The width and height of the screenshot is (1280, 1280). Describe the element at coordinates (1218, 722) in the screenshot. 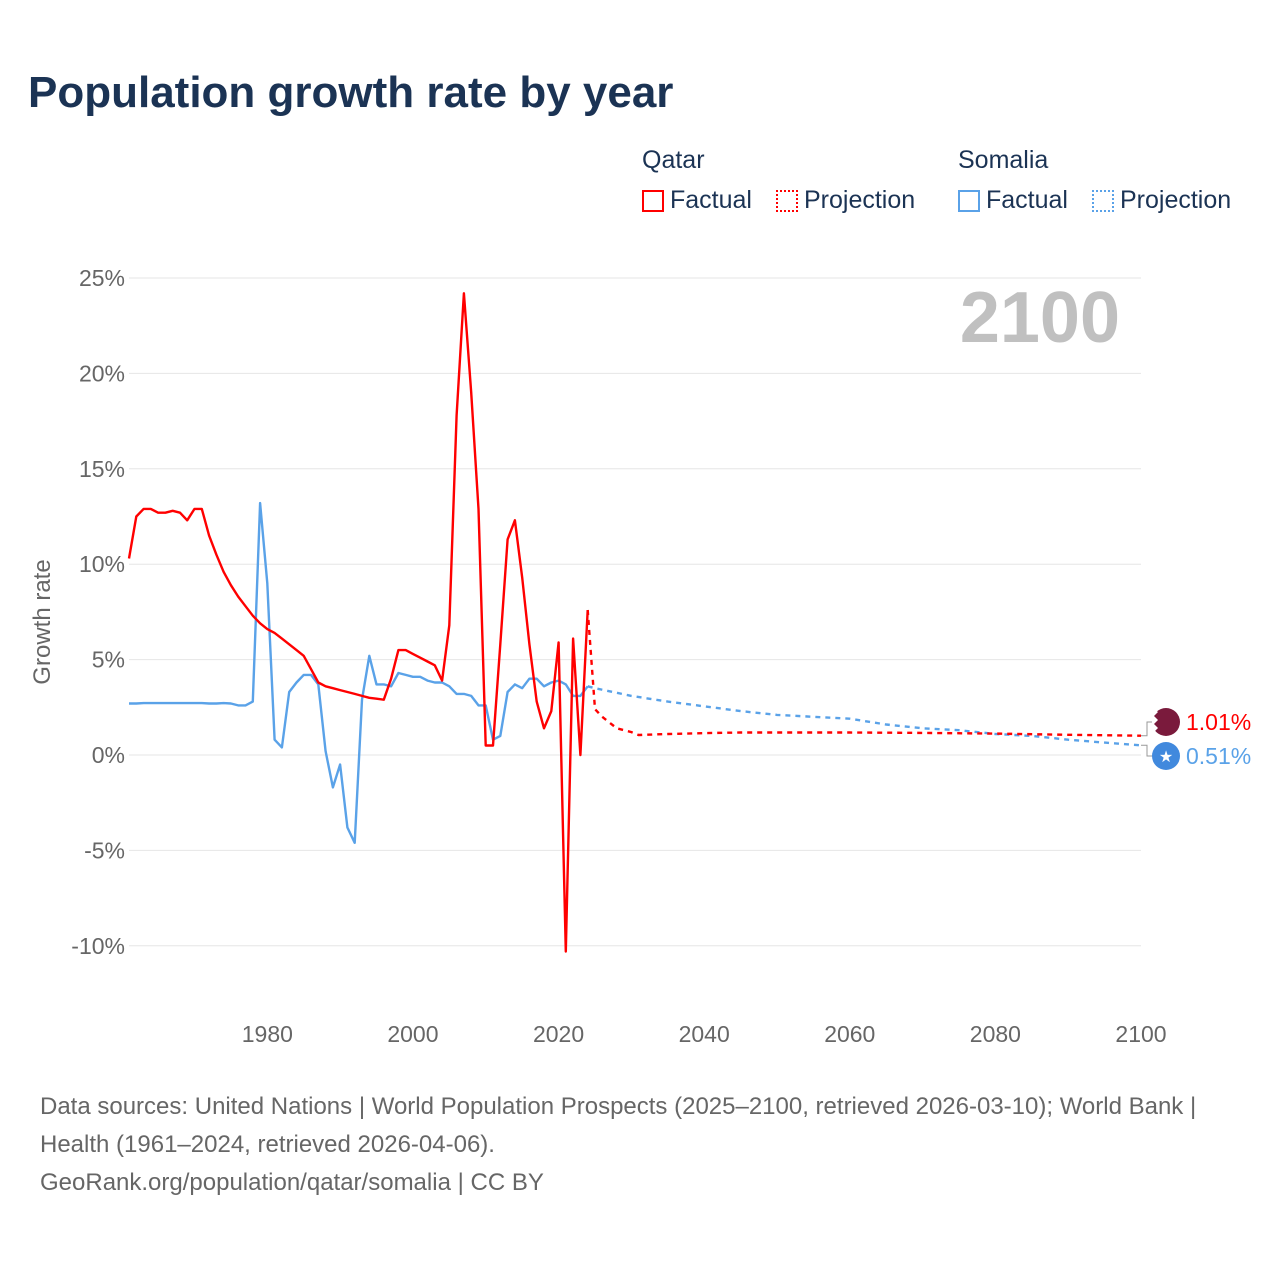

I see `qatar-end-value-label: 1.01%` at that location.